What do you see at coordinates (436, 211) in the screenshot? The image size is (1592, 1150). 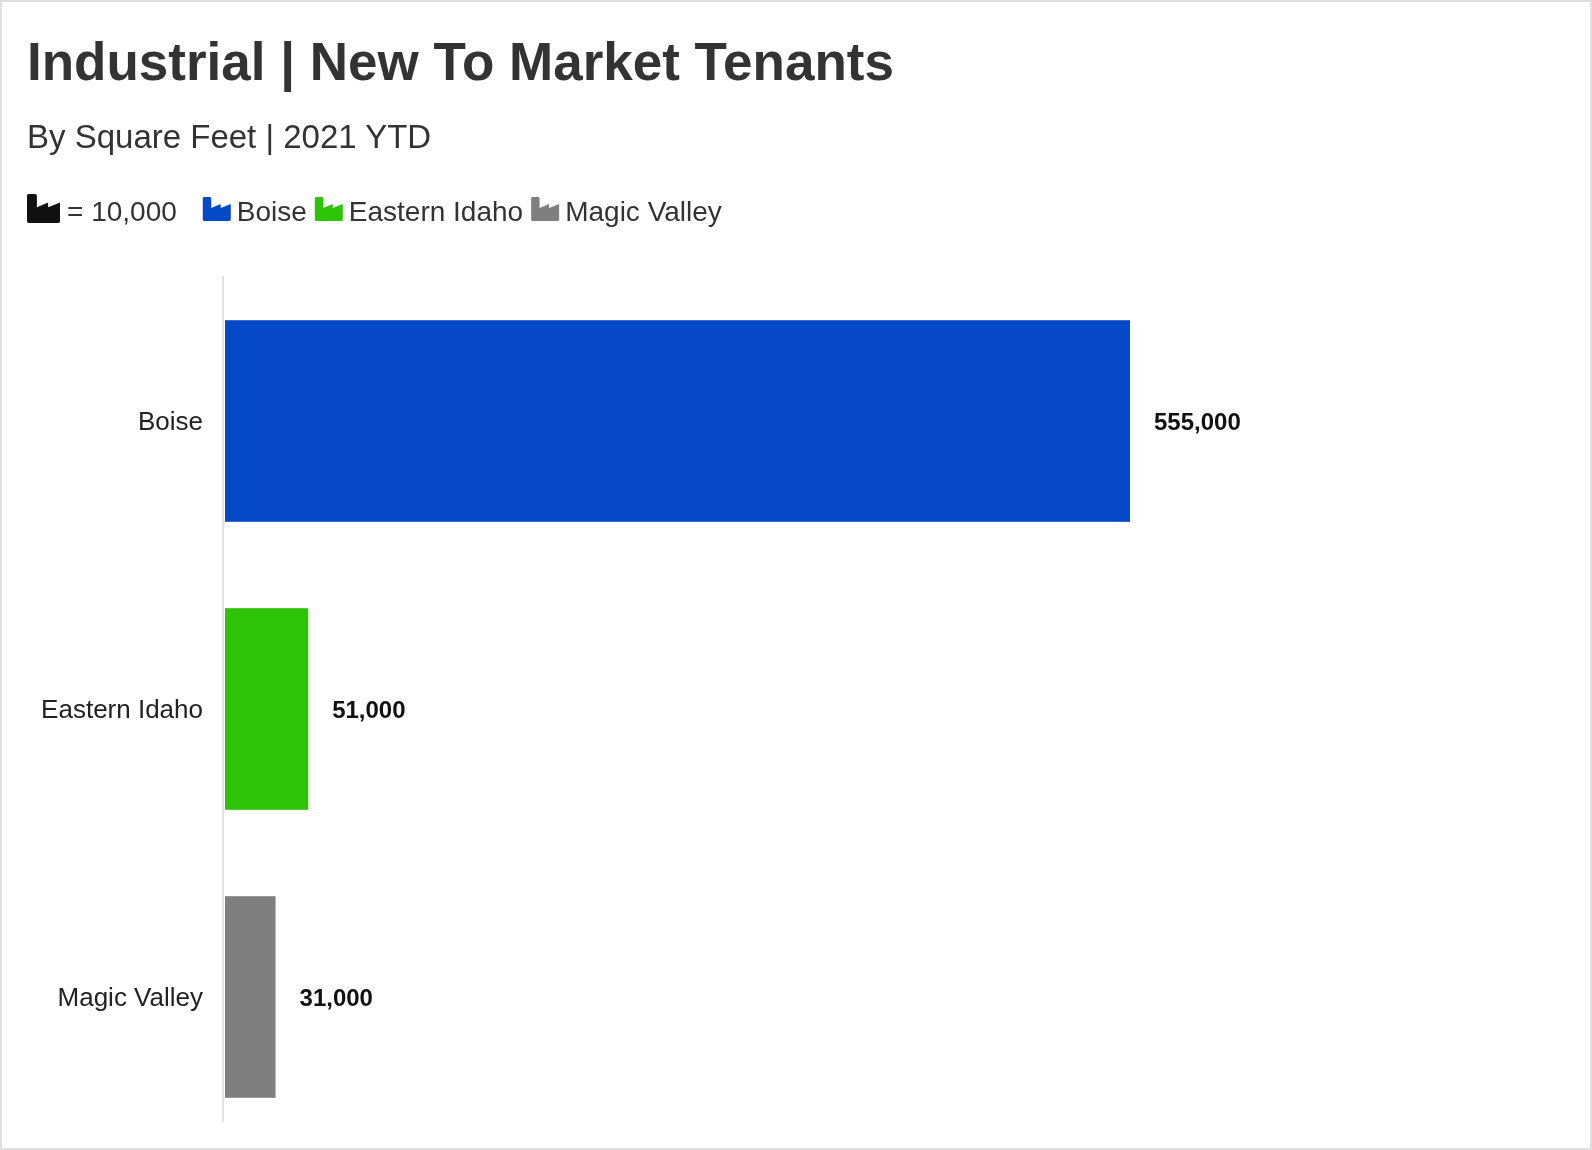 I see `legend-label: Eastern Idaho` at bounding box center [436, 211].